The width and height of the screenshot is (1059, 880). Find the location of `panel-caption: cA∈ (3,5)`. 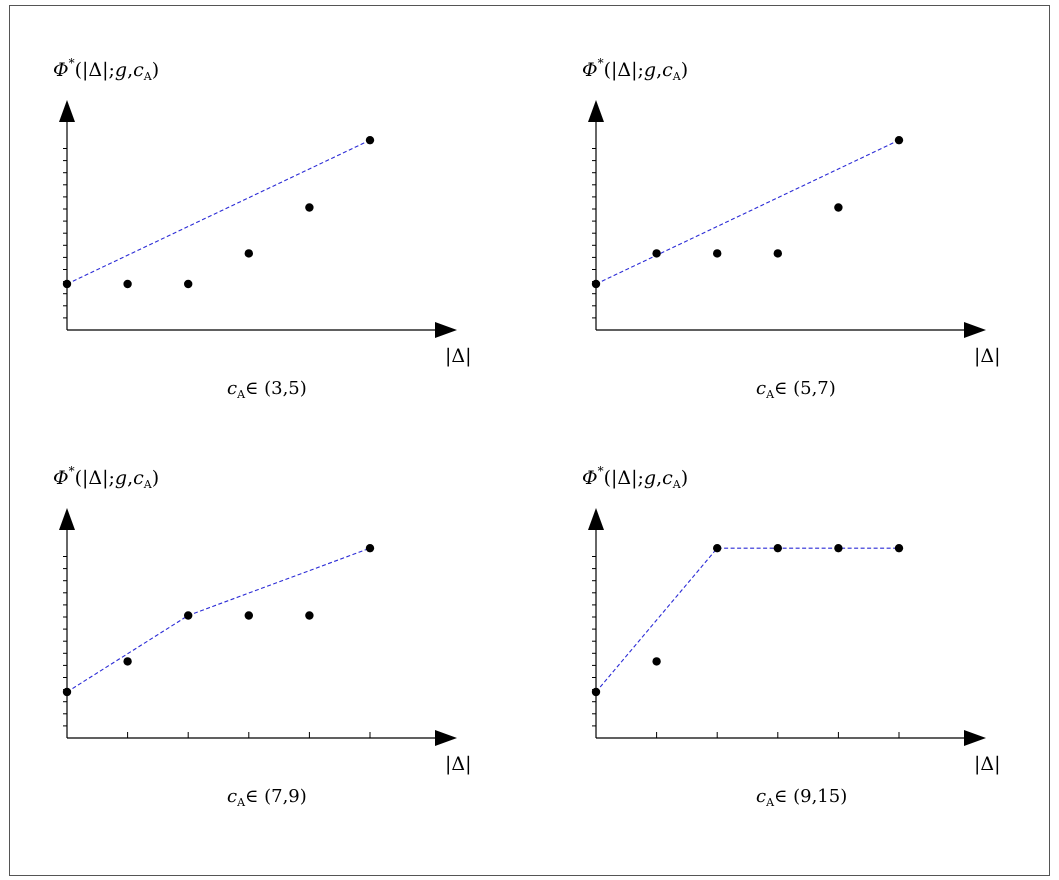

panel-caption: cA∈ (3,5) is located at coordinates (267, 389).